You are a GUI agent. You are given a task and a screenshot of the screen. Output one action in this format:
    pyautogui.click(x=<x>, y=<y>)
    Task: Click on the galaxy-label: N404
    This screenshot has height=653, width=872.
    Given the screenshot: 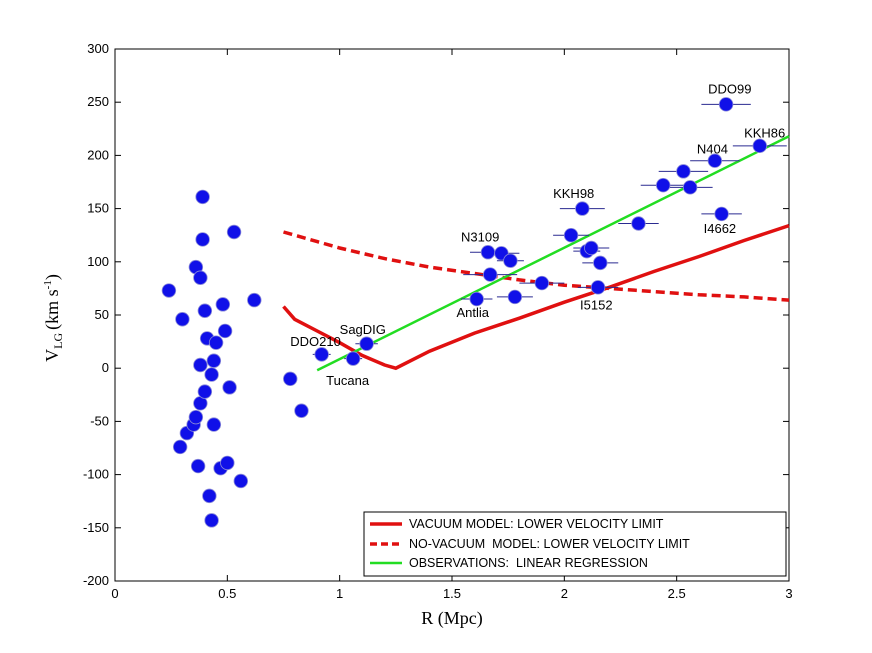 What is the action you would take?
    pyautogui.click(x=712, y=148)
    